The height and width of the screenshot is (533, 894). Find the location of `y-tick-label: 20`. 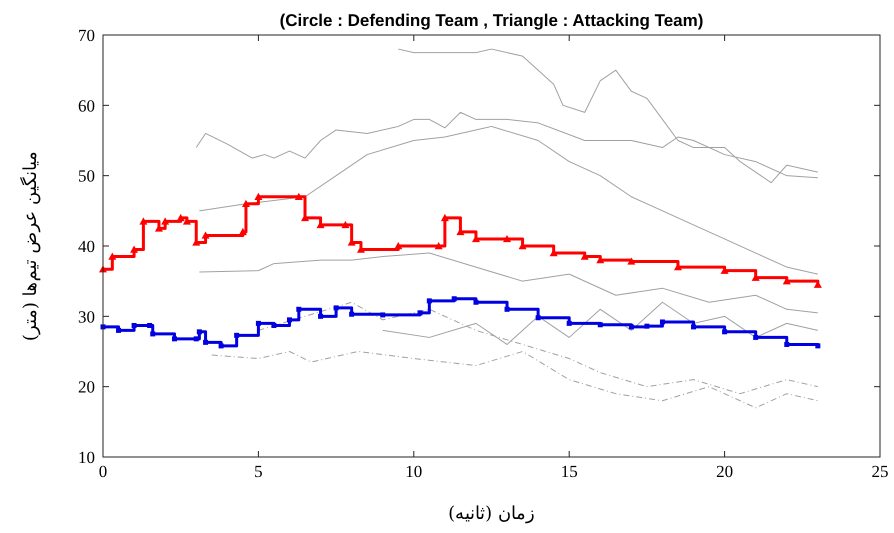

y-tick-label: 20 is located at coordinates (86, 387).